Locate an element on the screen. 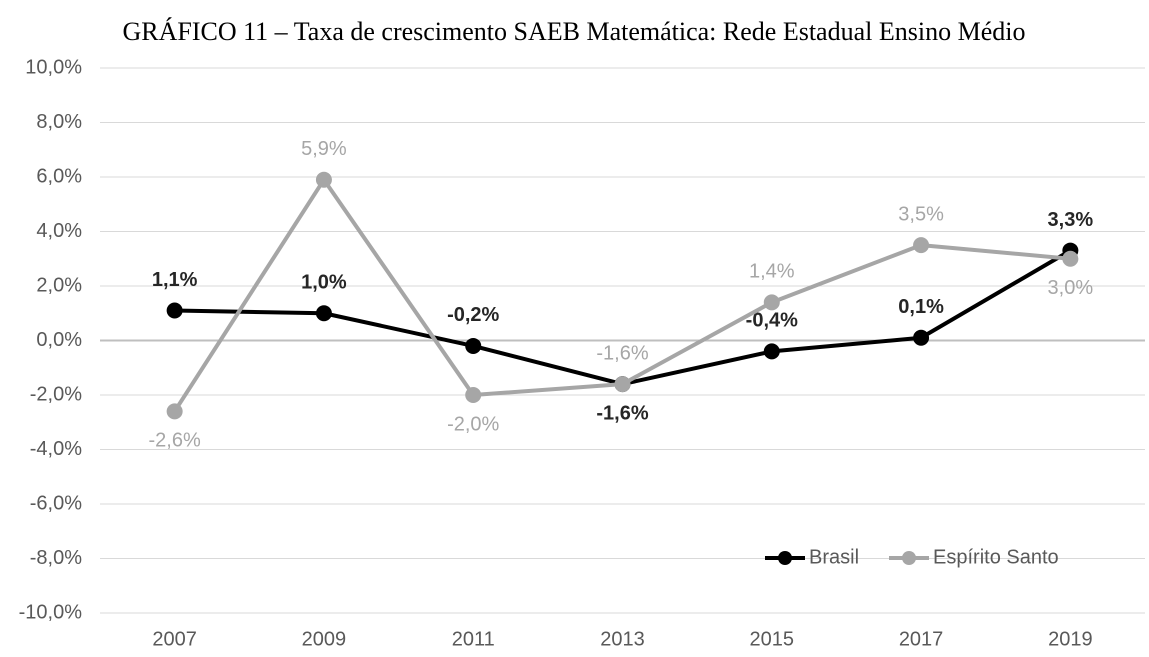  legend-label: Brasil is located at coordinates (834, 557).